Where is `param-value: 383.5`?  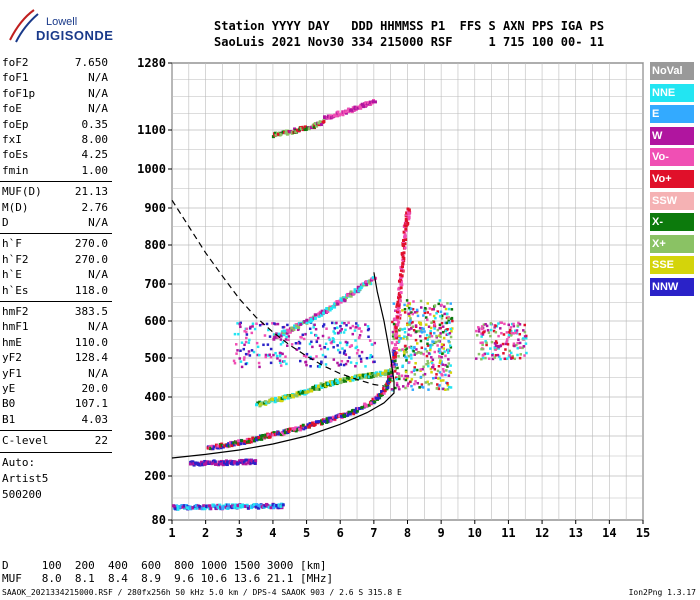
param-value: 383.5 is located at coordinates (91, 311).